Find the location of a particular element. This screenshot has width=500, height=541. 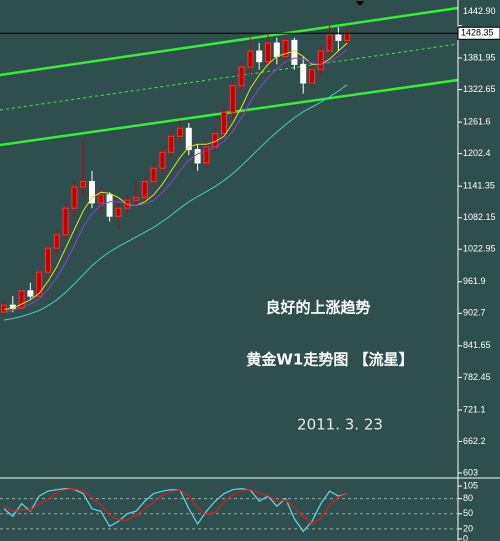

y-tick-label: 902.7 is located at coordinates (474, 313).